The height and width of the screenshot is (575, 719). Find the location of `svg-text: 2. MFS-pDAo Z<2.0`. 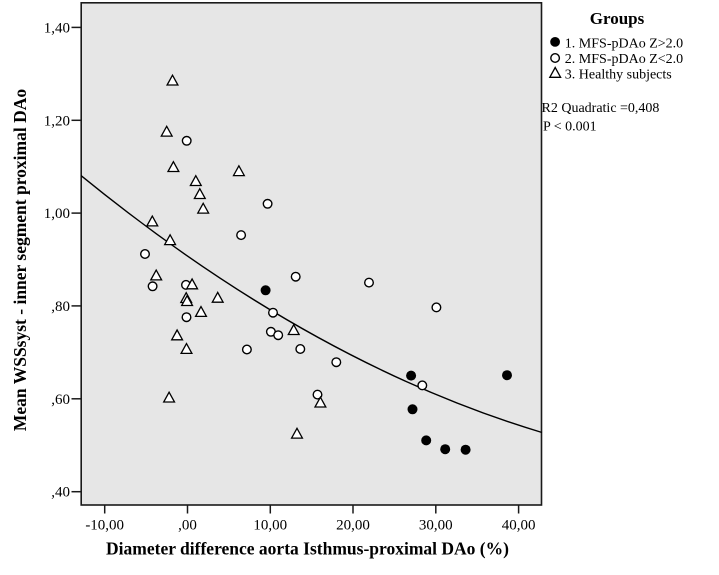

svg-text: 2. MFS-pDAo Z<2.0 is located at coordinates (624, 59).